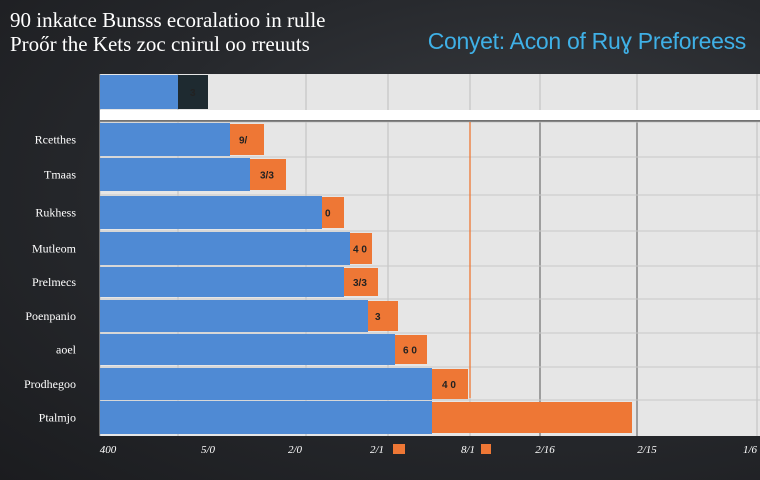 This screenshot has width=760, height=480. What do you see at coordinates (545, 450) in the screenshot?
I see `x-tick-label: 2/16` at bounding box center [545, 450].